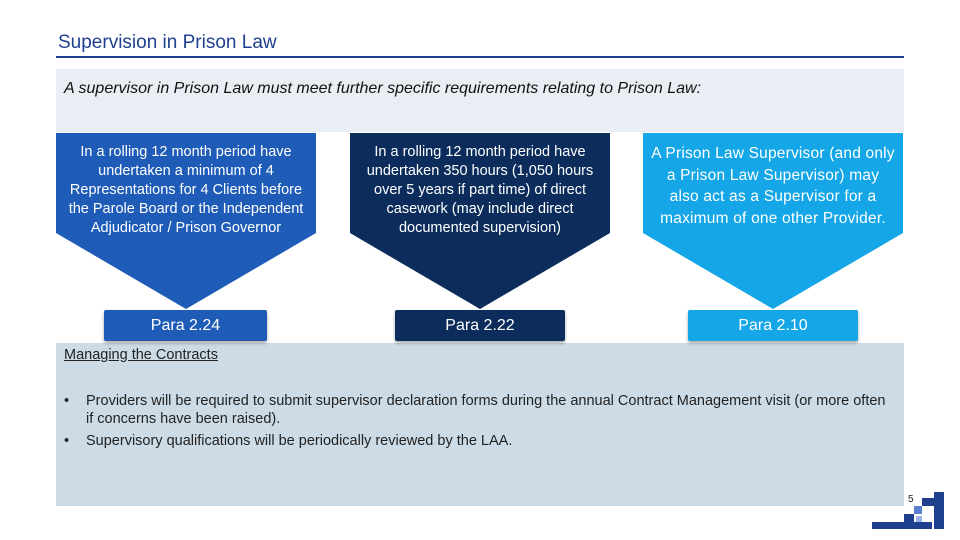  What do you see at coordinates (480, 325) in the screenshot?
I see `para-2-22-label: Para 2.22` at bounding box center [480, 325].